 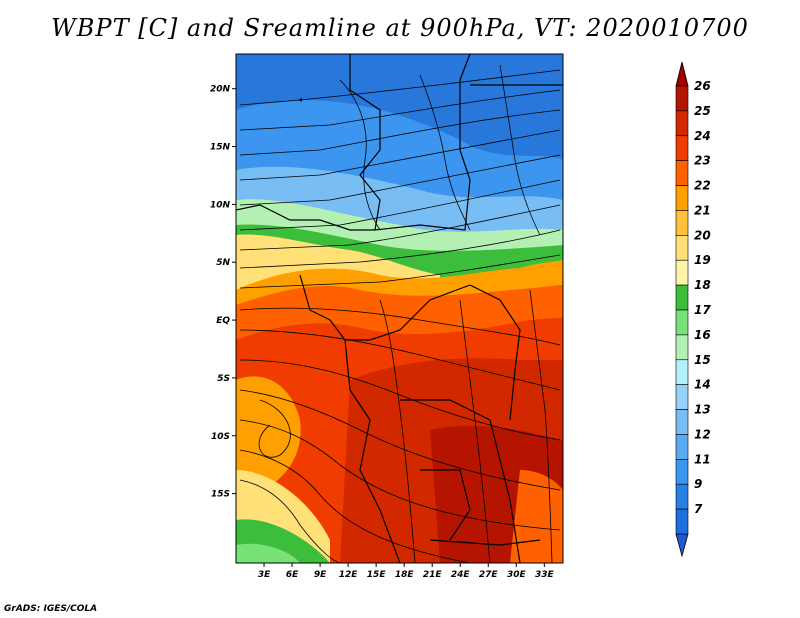 I want to click on colorbar-label: 26, so click(x=702, y=86).